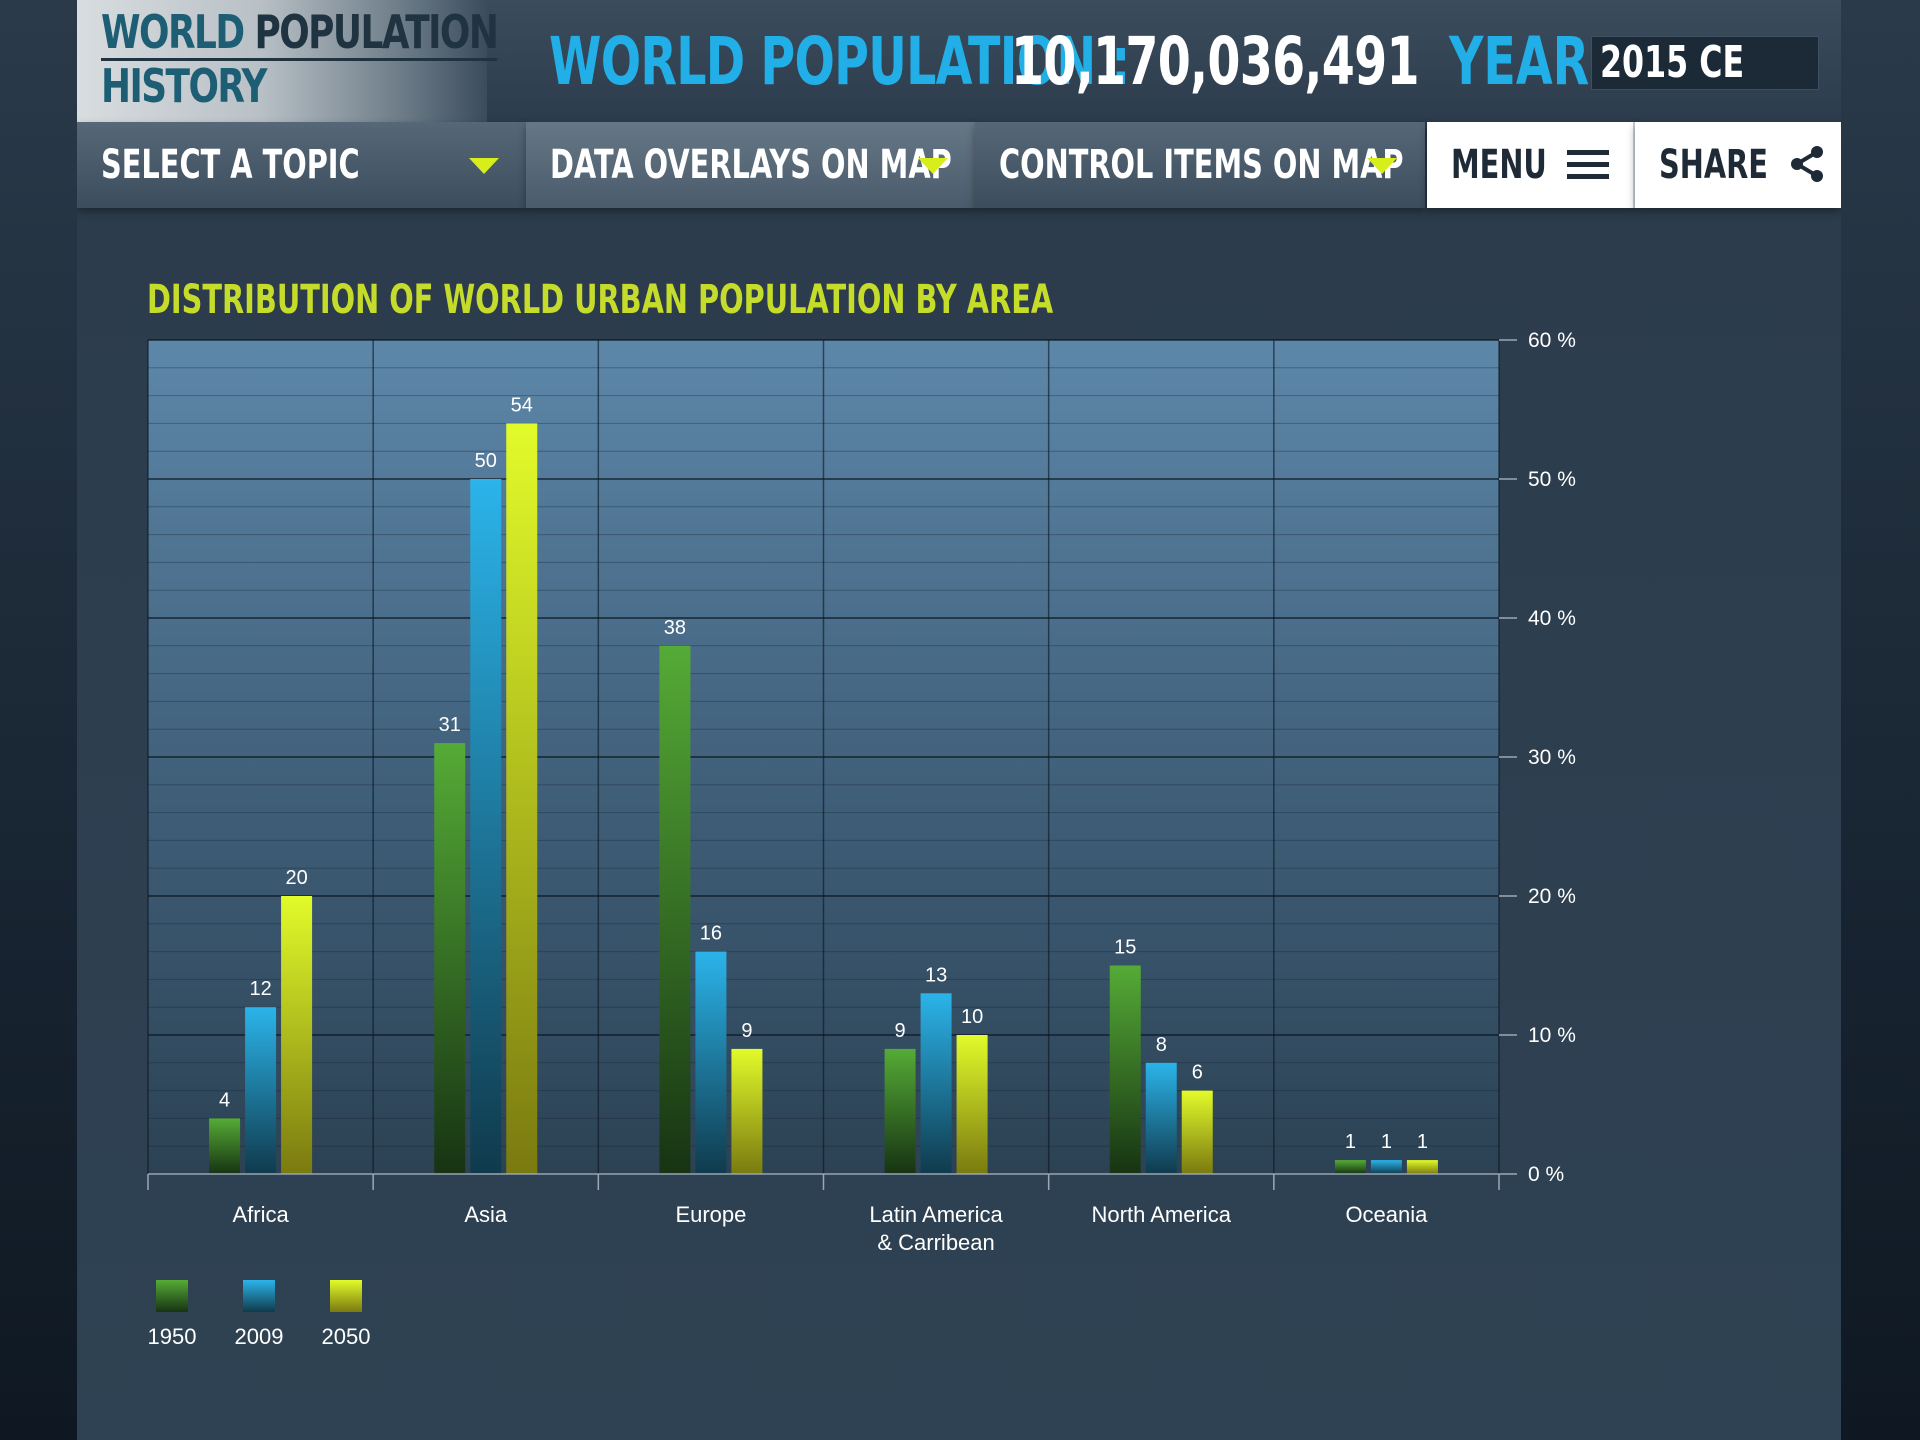 This screenshot has height=1440, width=1920. What do you see at coordinates (230, 165) in the screenshot?
I see `select-topic-label: SELECT A TOPIC` at bounding box center [230, 165].